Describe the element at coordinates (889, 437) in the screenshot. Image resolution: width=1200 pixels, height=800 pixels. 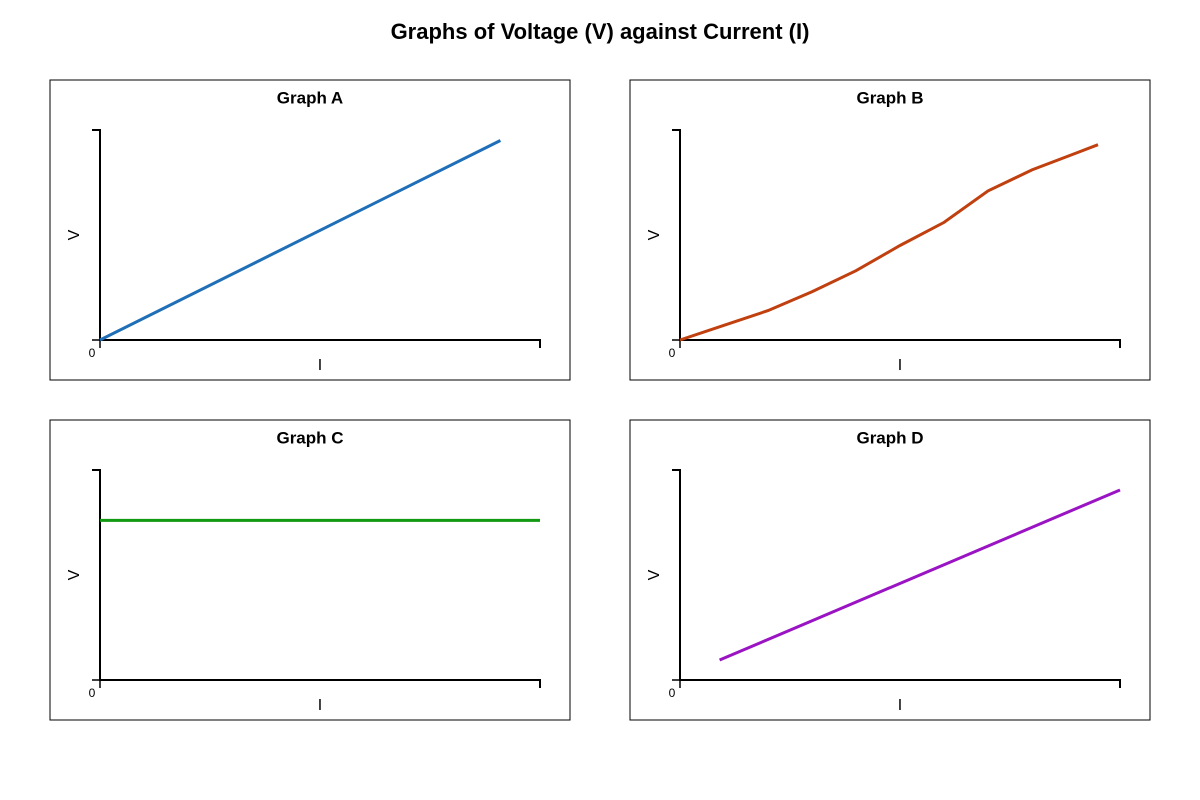
I see `panel-title: Graph D` at that location.